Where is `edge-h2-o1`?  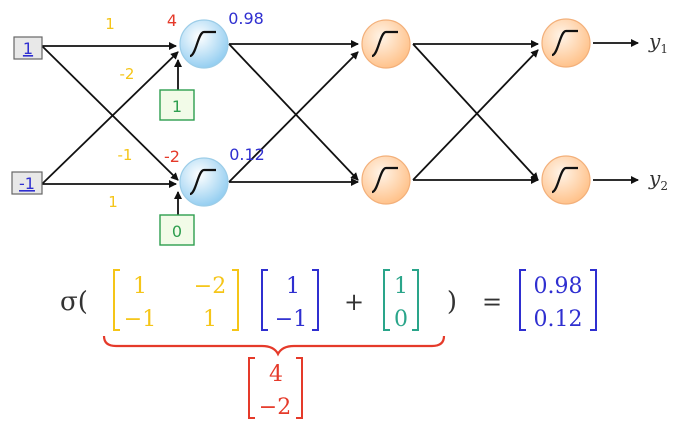 edge-h2-o1 is located at coordinates (475, 115).